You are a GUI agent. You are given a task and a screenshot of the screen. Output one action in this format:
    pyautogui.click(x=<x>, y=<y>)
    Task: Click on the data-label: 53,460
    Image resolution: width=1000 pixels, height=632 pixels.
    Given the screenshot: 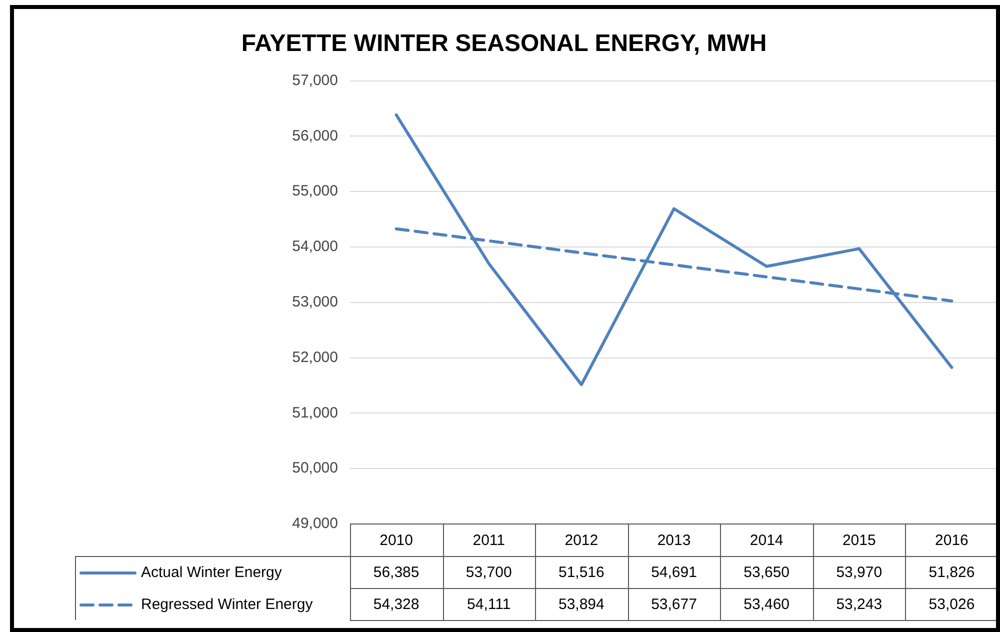 What is the action you would take?
    pyautogui.click(x=767, y=605)
    